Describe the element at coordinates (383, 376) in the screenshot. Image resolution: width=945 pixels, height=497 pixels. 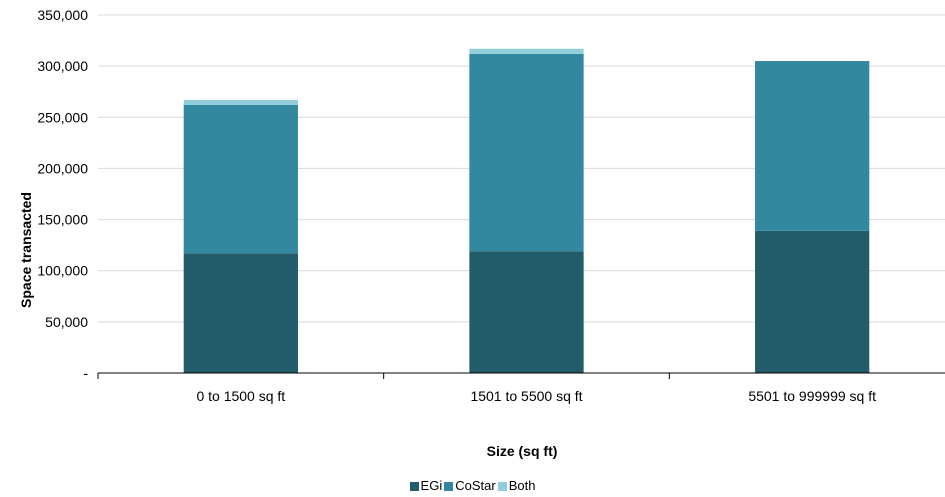
I see `x-ticks` at that location.